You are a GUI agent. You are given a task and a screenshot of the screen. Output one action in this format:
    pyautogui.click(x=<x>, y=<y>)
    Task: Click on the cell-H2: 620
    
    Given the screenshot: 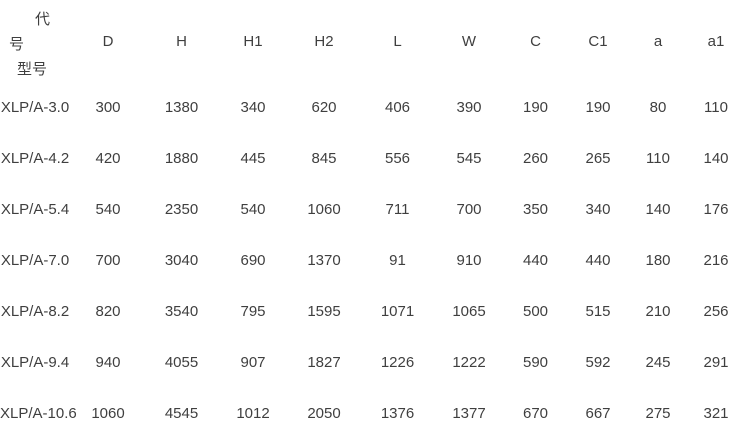 What is the action you would take?
    pyautogui.click(x=324, y=107)
    